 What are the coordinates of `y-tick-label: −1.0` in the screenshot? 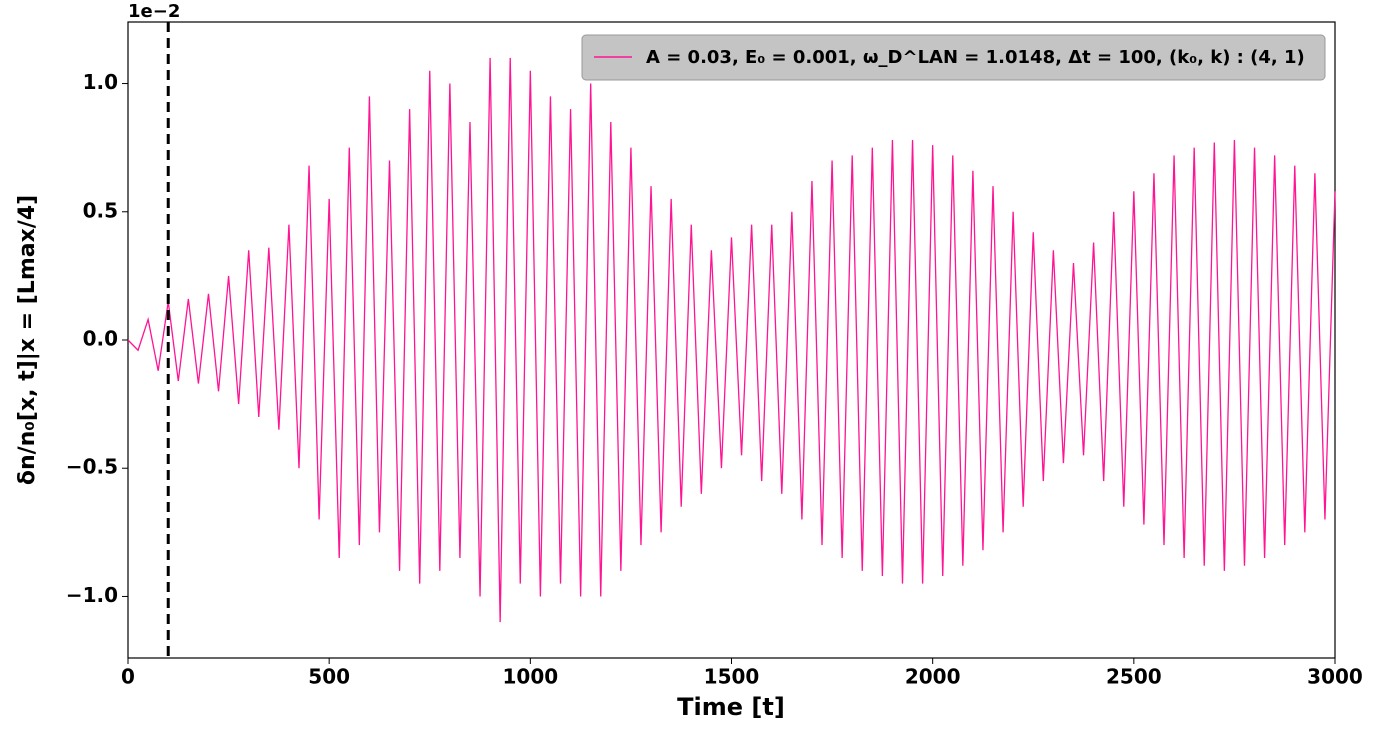 It's located at (92, 595).